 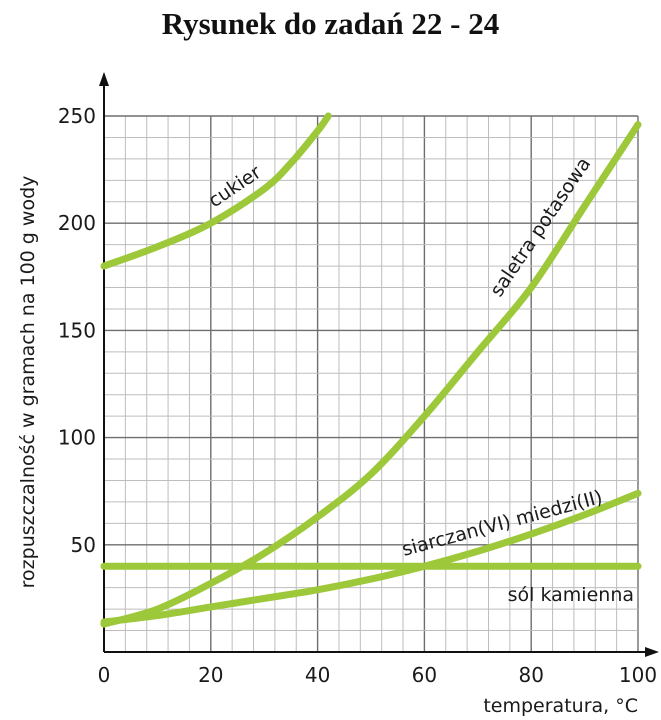 What do you see at coordinates (317, 675) in the screenshot?
I see `x-tick-label: 40` at bounding box center [317, 675].